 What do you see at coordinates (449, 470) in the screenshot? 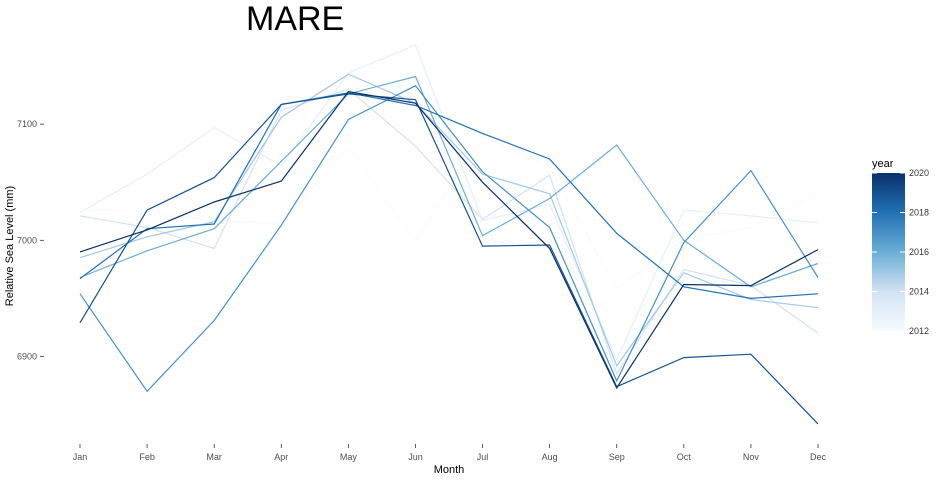
I see `x-axis-title: Month` at bounding box center [449, 470].